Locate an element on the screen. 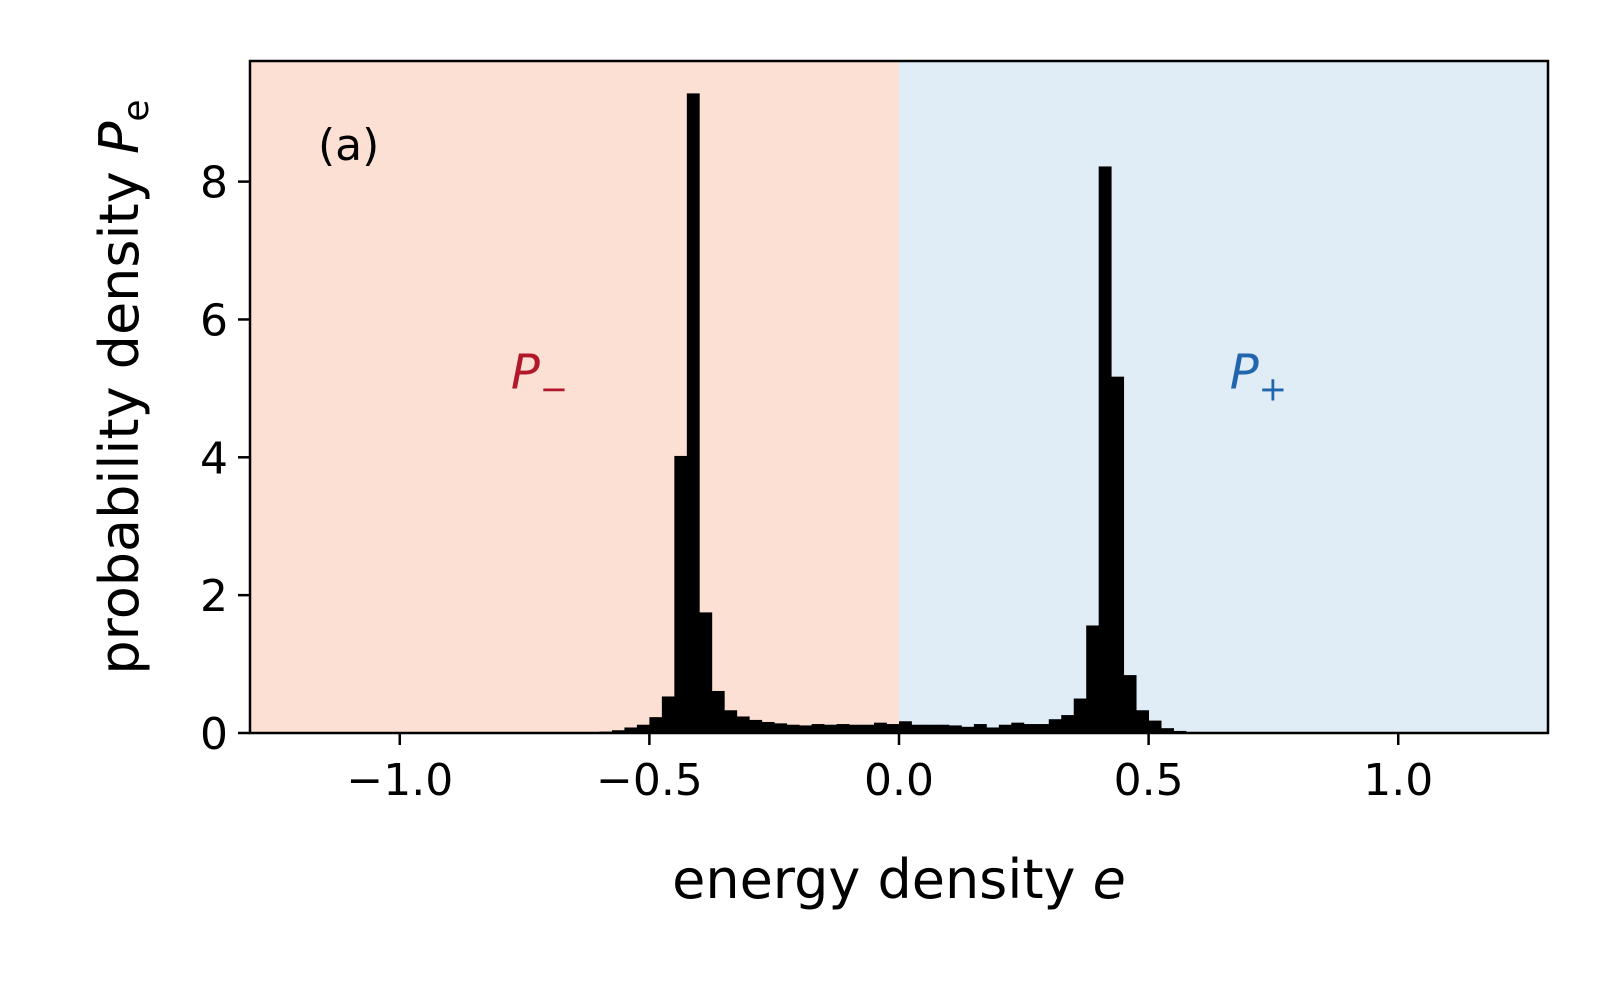 The image size is (1600, 1000). y-tick-label: 0 is located at coordinates (214, 734).